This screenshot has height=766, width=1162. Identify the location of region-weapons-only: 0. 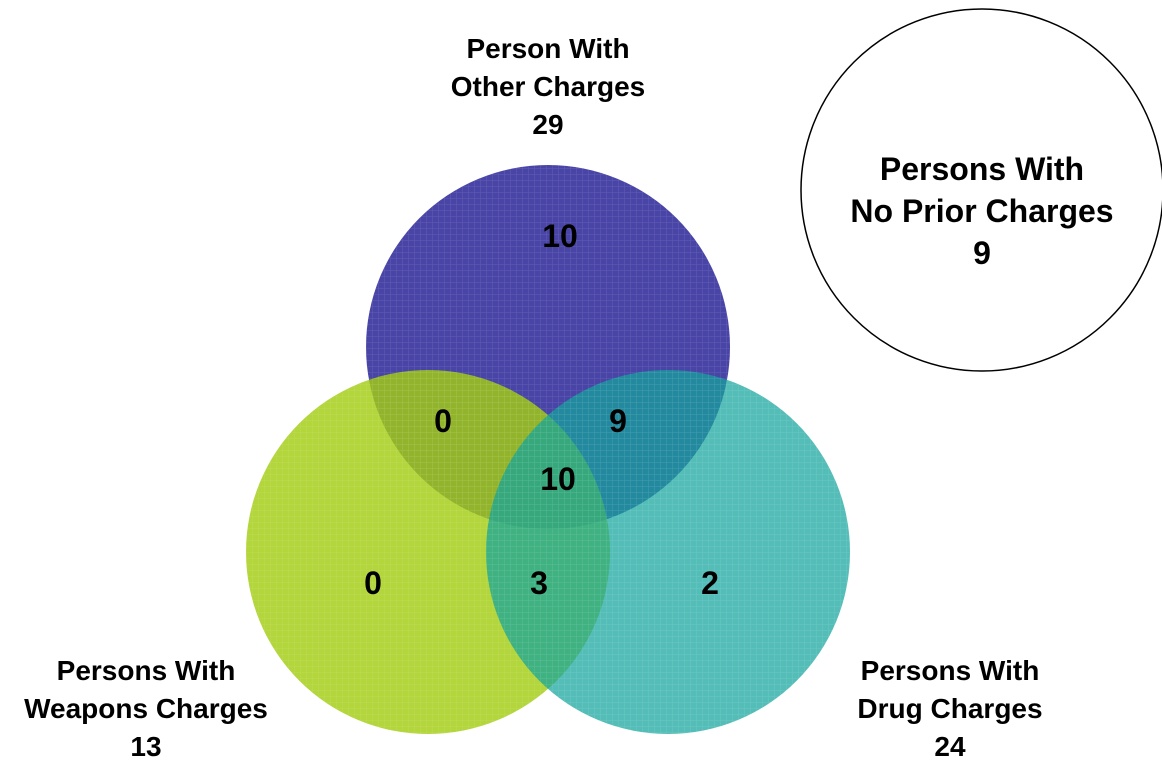
(373, 583).